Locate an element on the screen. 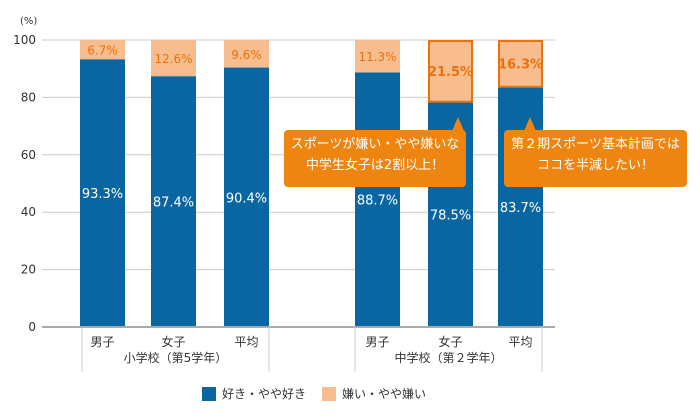 The image size is (700, 420). data-label-dislike: 9.6% is located at coordinates (246, 55).